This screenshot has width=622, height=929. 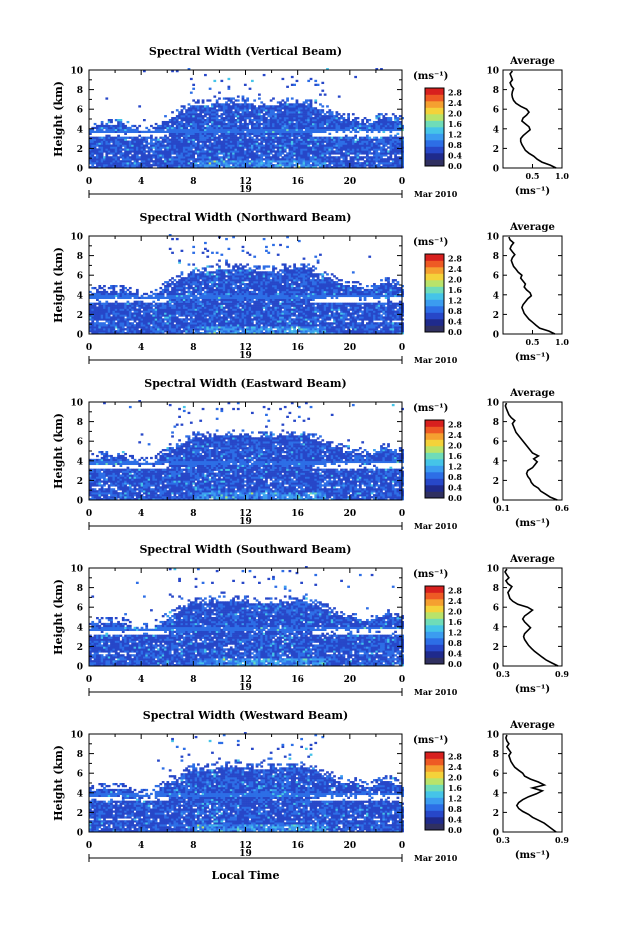 What do you see at coordinates (434, 143) in the screenshot?
I see `colorbar-segment` at bounding box center [434, 143].